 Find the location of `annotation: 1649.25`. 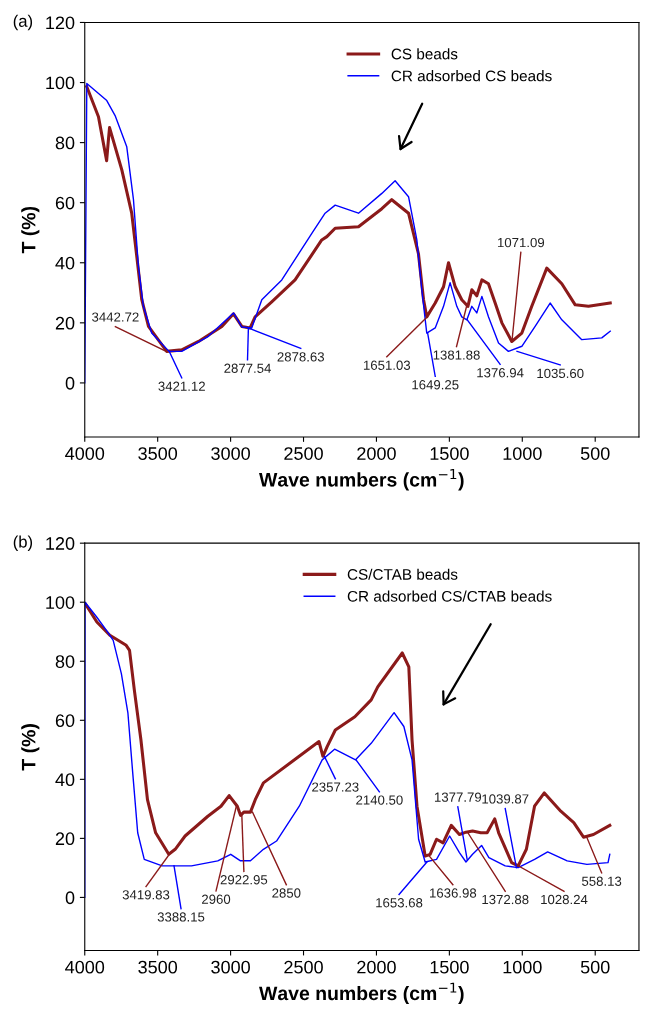

annotation: 1649.25 is located at coordinates (435, 385).